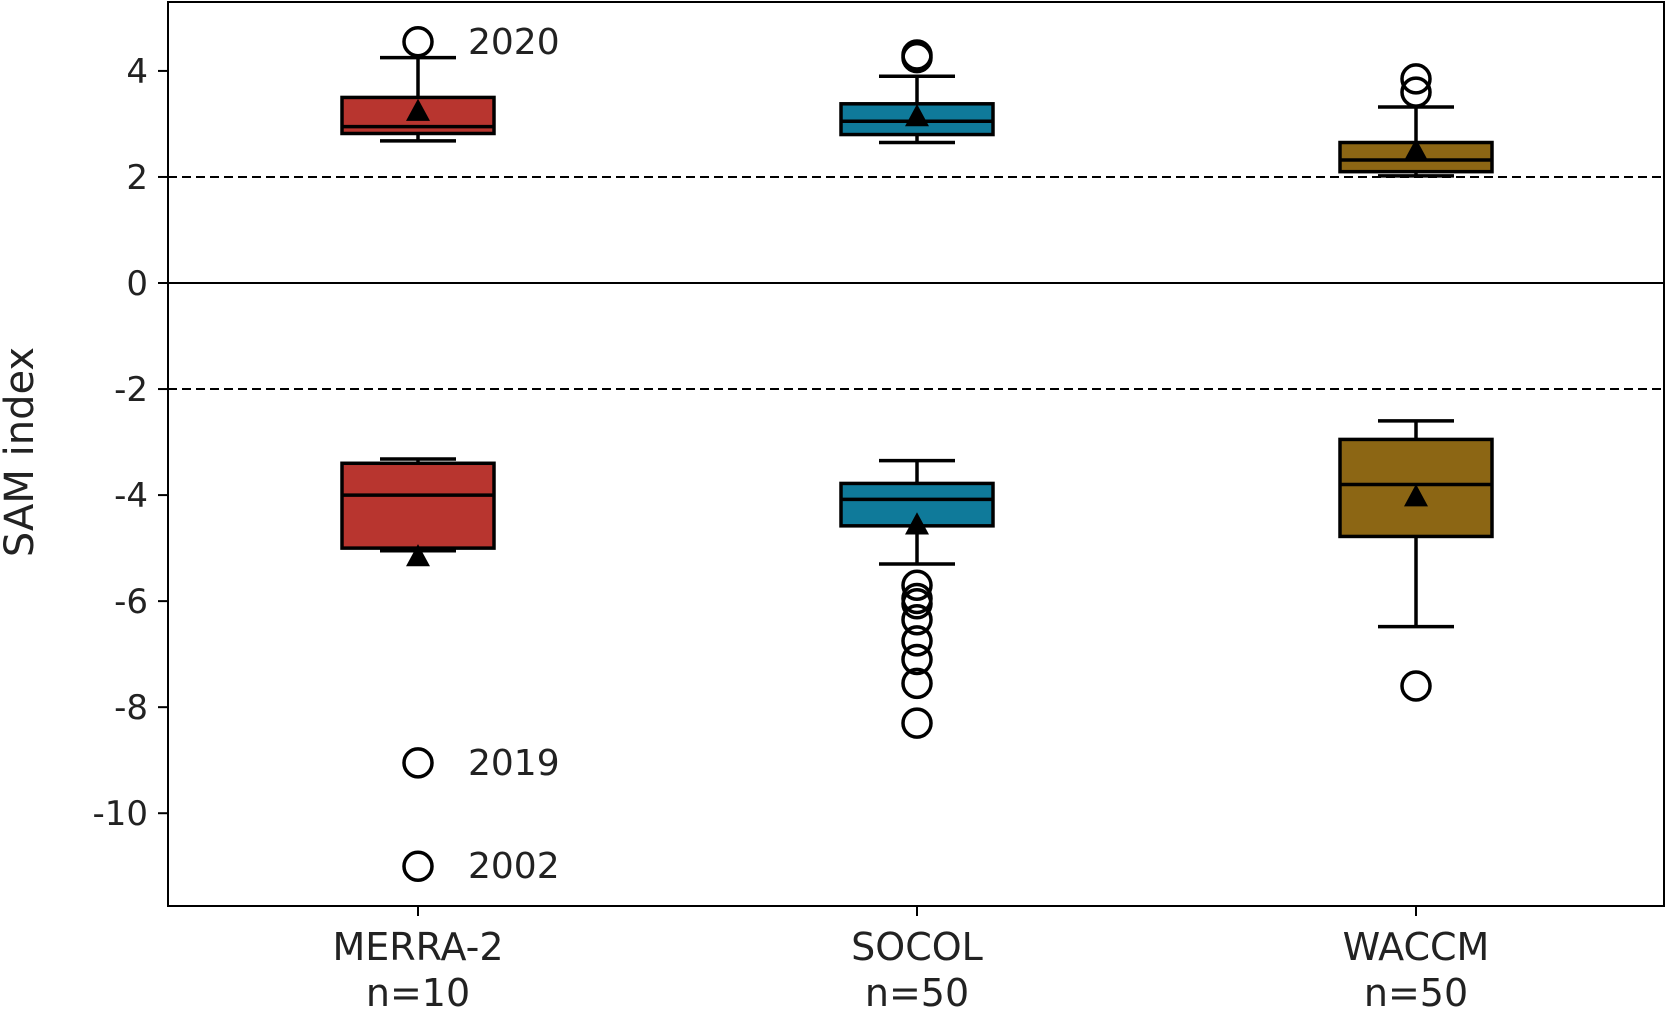  Describe the element at coordinates (418, 990) in the screenshot. I see `x-category-count-label: n=10` at that location.